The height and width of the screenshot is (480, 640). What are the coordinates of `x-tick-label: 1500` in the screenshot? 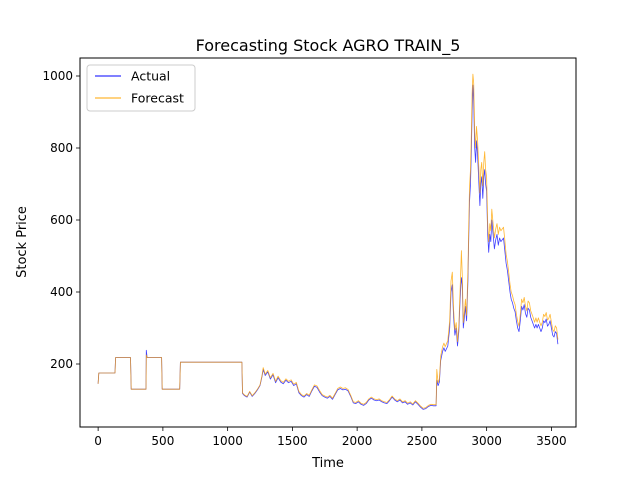 It's located at (292, 441).